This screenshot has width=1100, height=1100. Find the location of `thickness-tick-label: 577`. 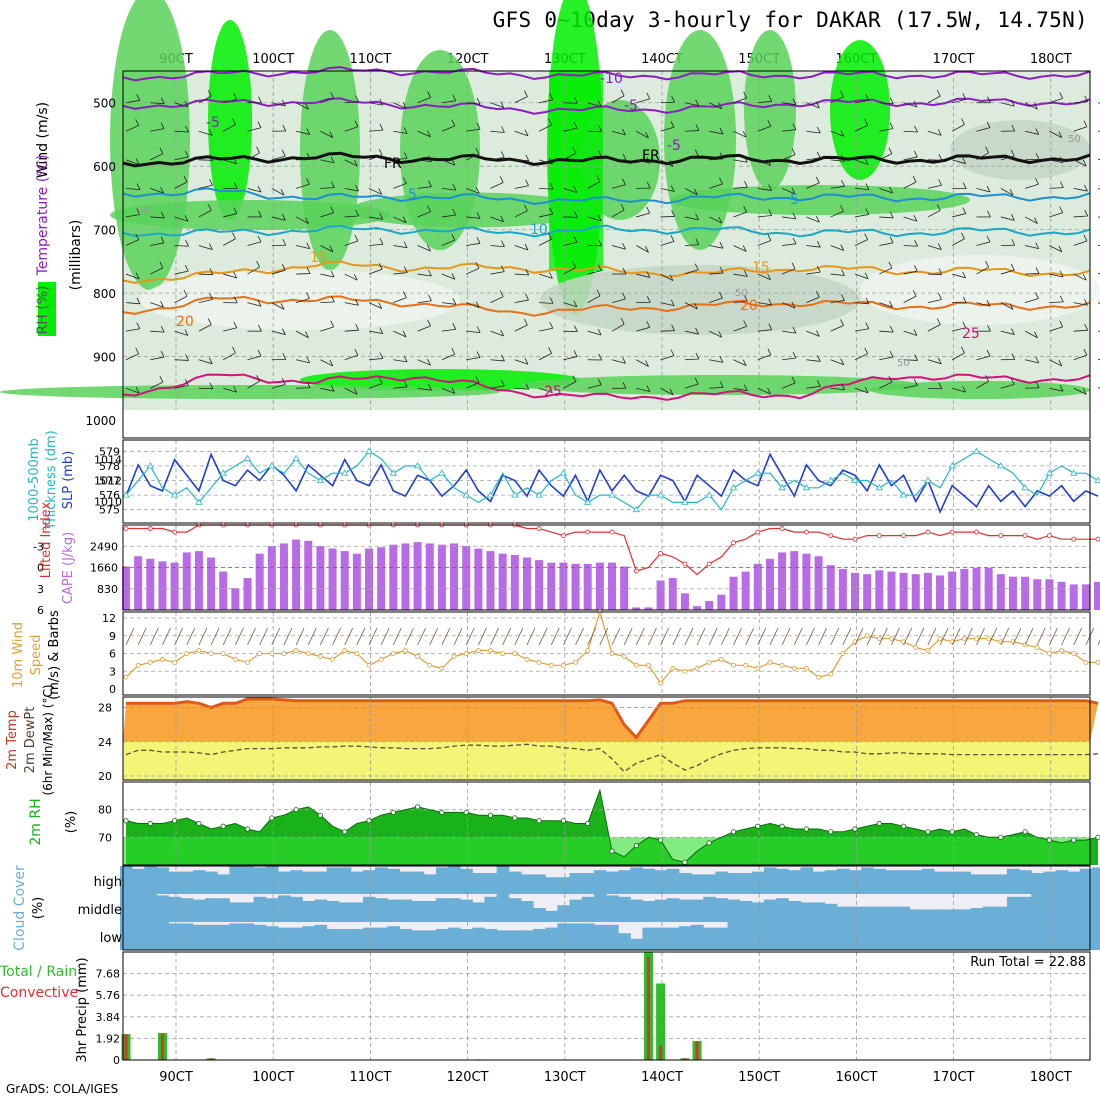

thickness-tick-label: 577 is located at coordinates (109, 481).